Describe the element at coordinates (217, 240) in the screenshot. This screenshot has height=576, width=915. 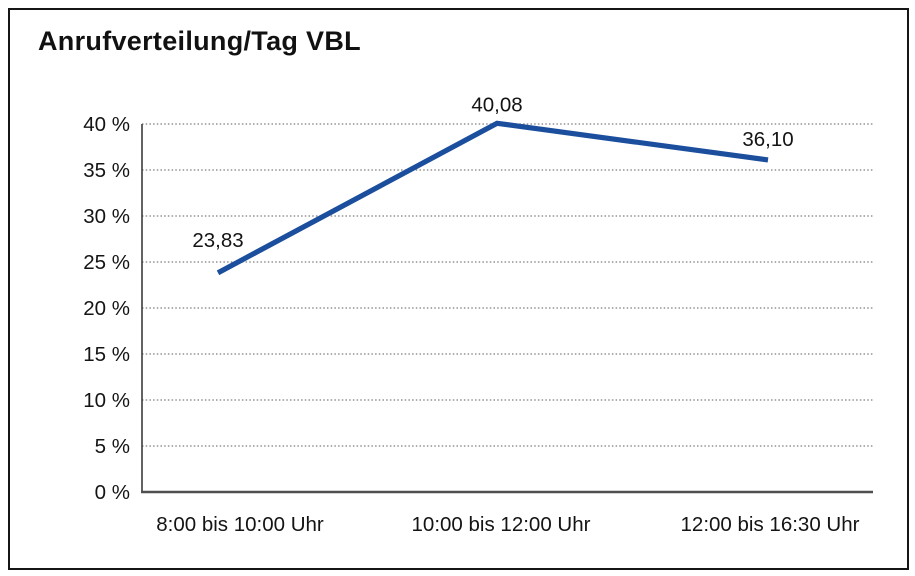
I see `data-value-label: 23,83` at that location.